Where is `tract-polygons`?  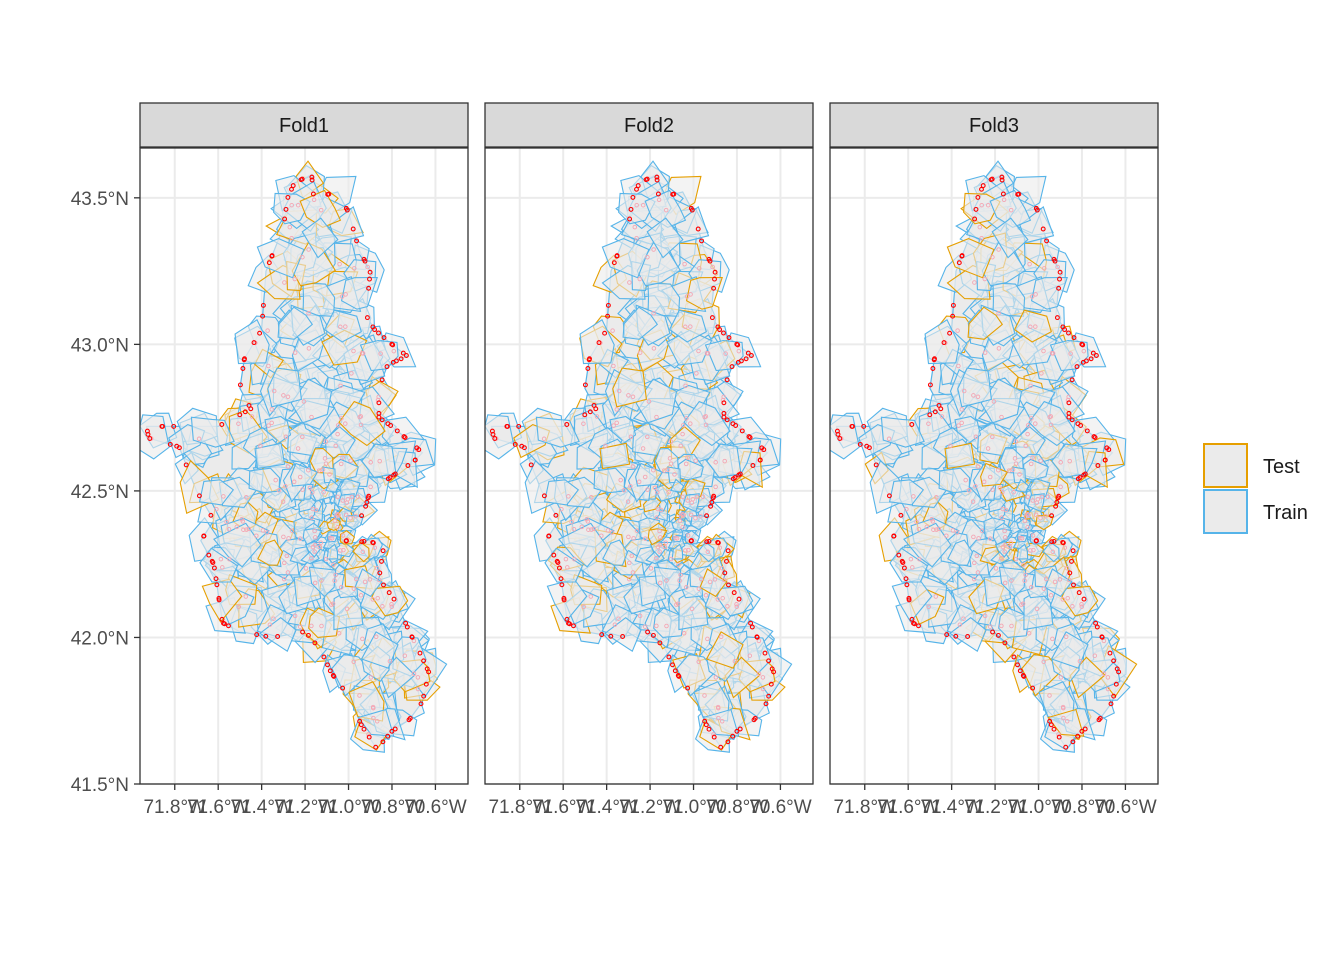 tract-polygons is located at coordinates (639, 456).